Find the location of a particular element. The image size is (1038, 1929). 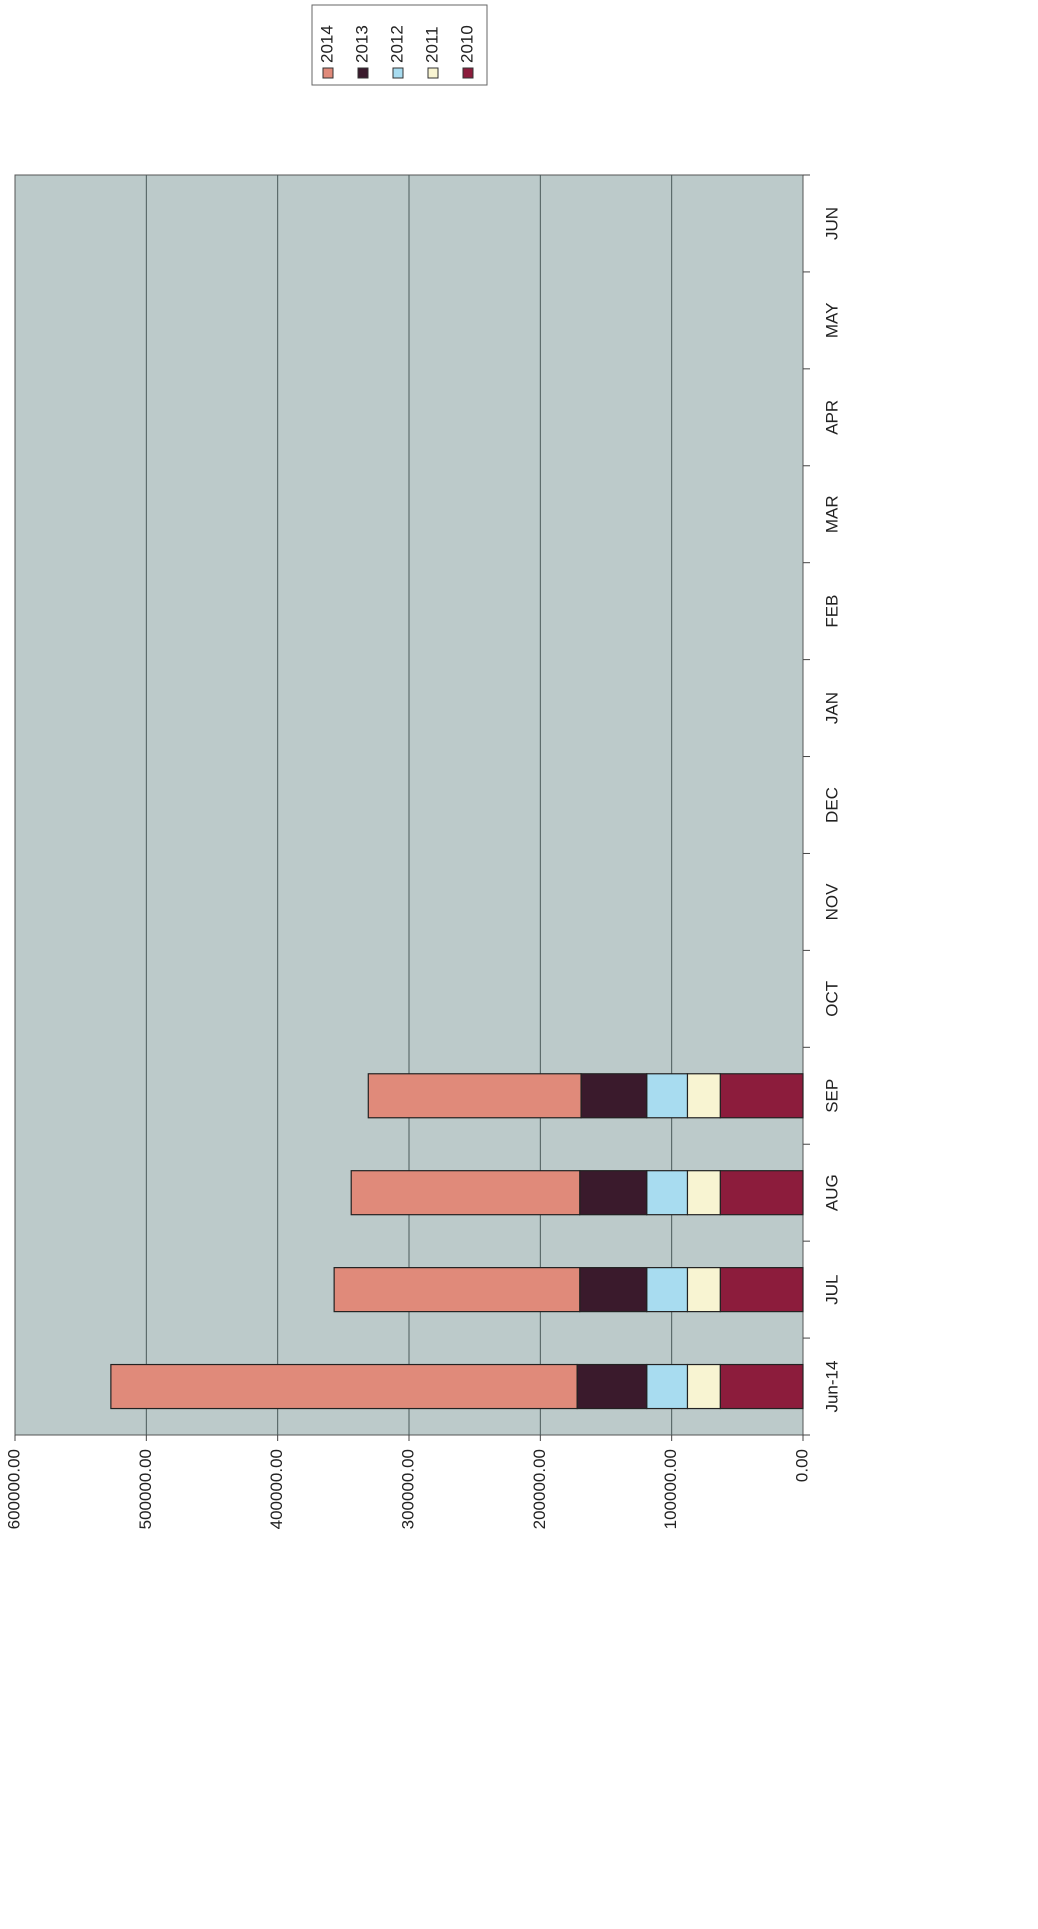

x-tick-label: FEB is located at coordinates (831, 611).